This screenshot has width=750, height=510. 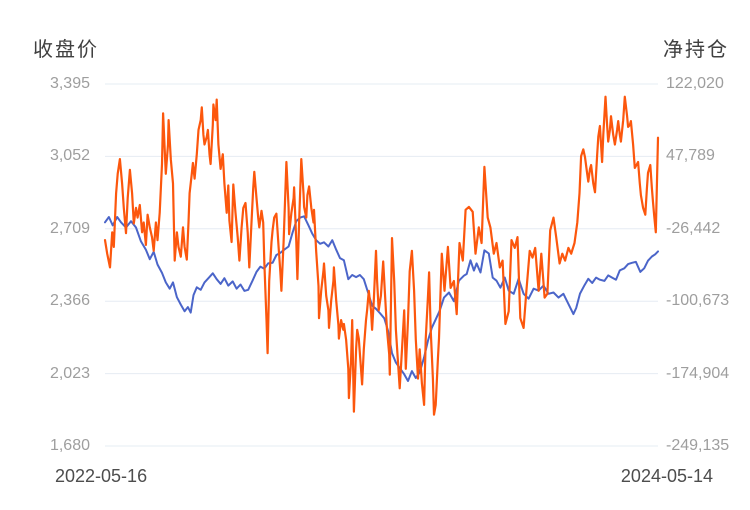 What do you see at coordinates (696, 50) in the screenshot?
I see `right-axis-title: 净持仓` at bounding box center [696, 50].